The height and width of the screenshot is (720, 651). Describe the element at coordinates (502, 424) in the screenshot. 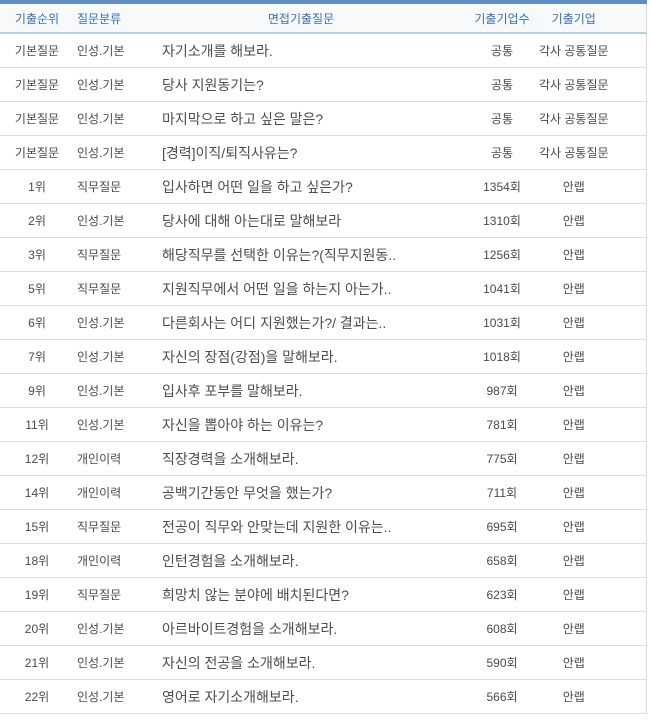

I see `count-cell: 781회` at that location.